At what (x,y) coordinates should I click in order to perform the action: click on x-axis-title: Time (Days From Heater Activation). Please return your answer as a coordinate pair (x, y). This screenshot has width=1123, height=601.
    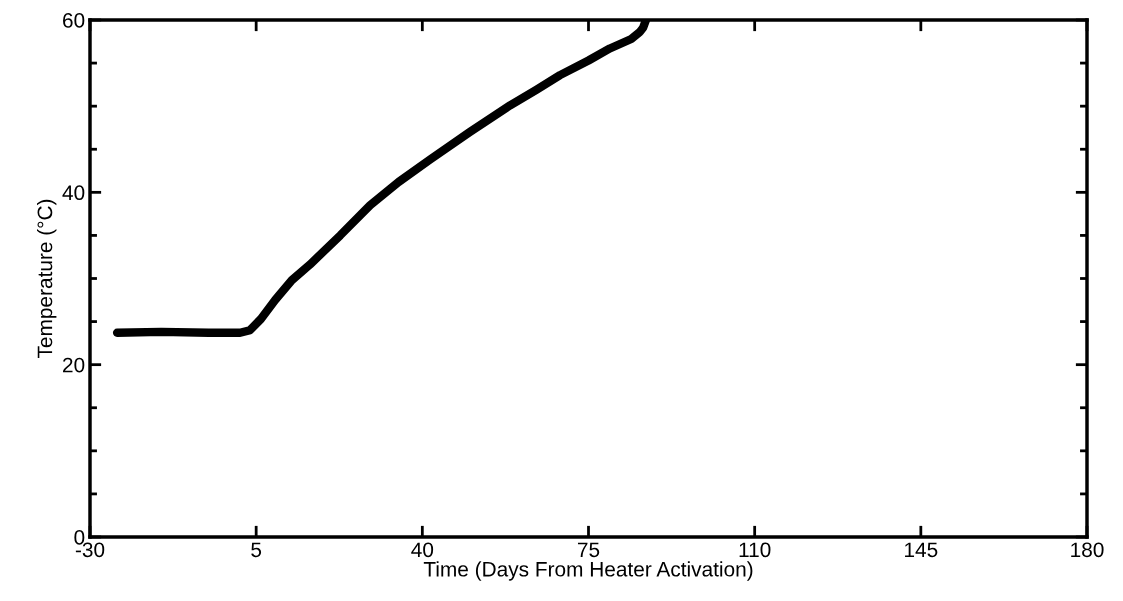
    Looking at the image, I should click on (588, 571).